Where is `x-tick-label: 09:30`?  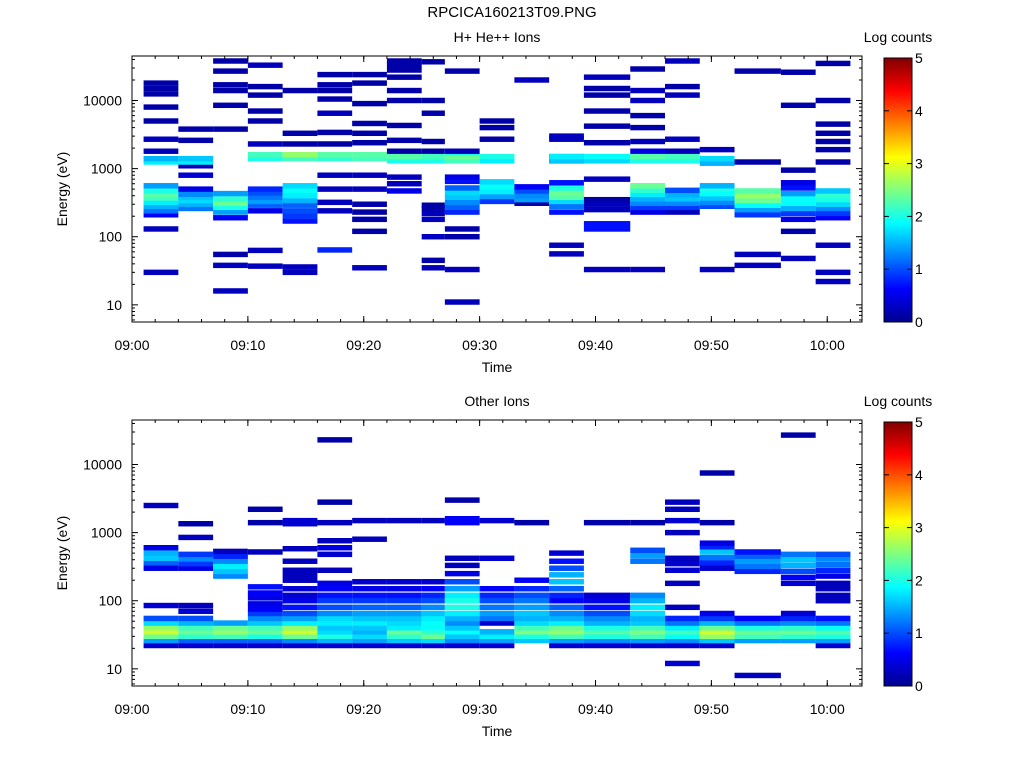
x-tick-label: 09:30 is located at coordinates (479, 709).